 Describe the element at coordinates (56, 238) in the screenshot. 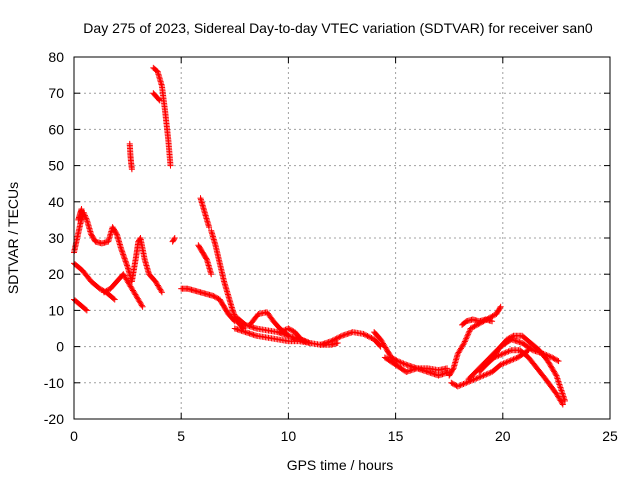

I see `y-tick-label: 30` at that location.